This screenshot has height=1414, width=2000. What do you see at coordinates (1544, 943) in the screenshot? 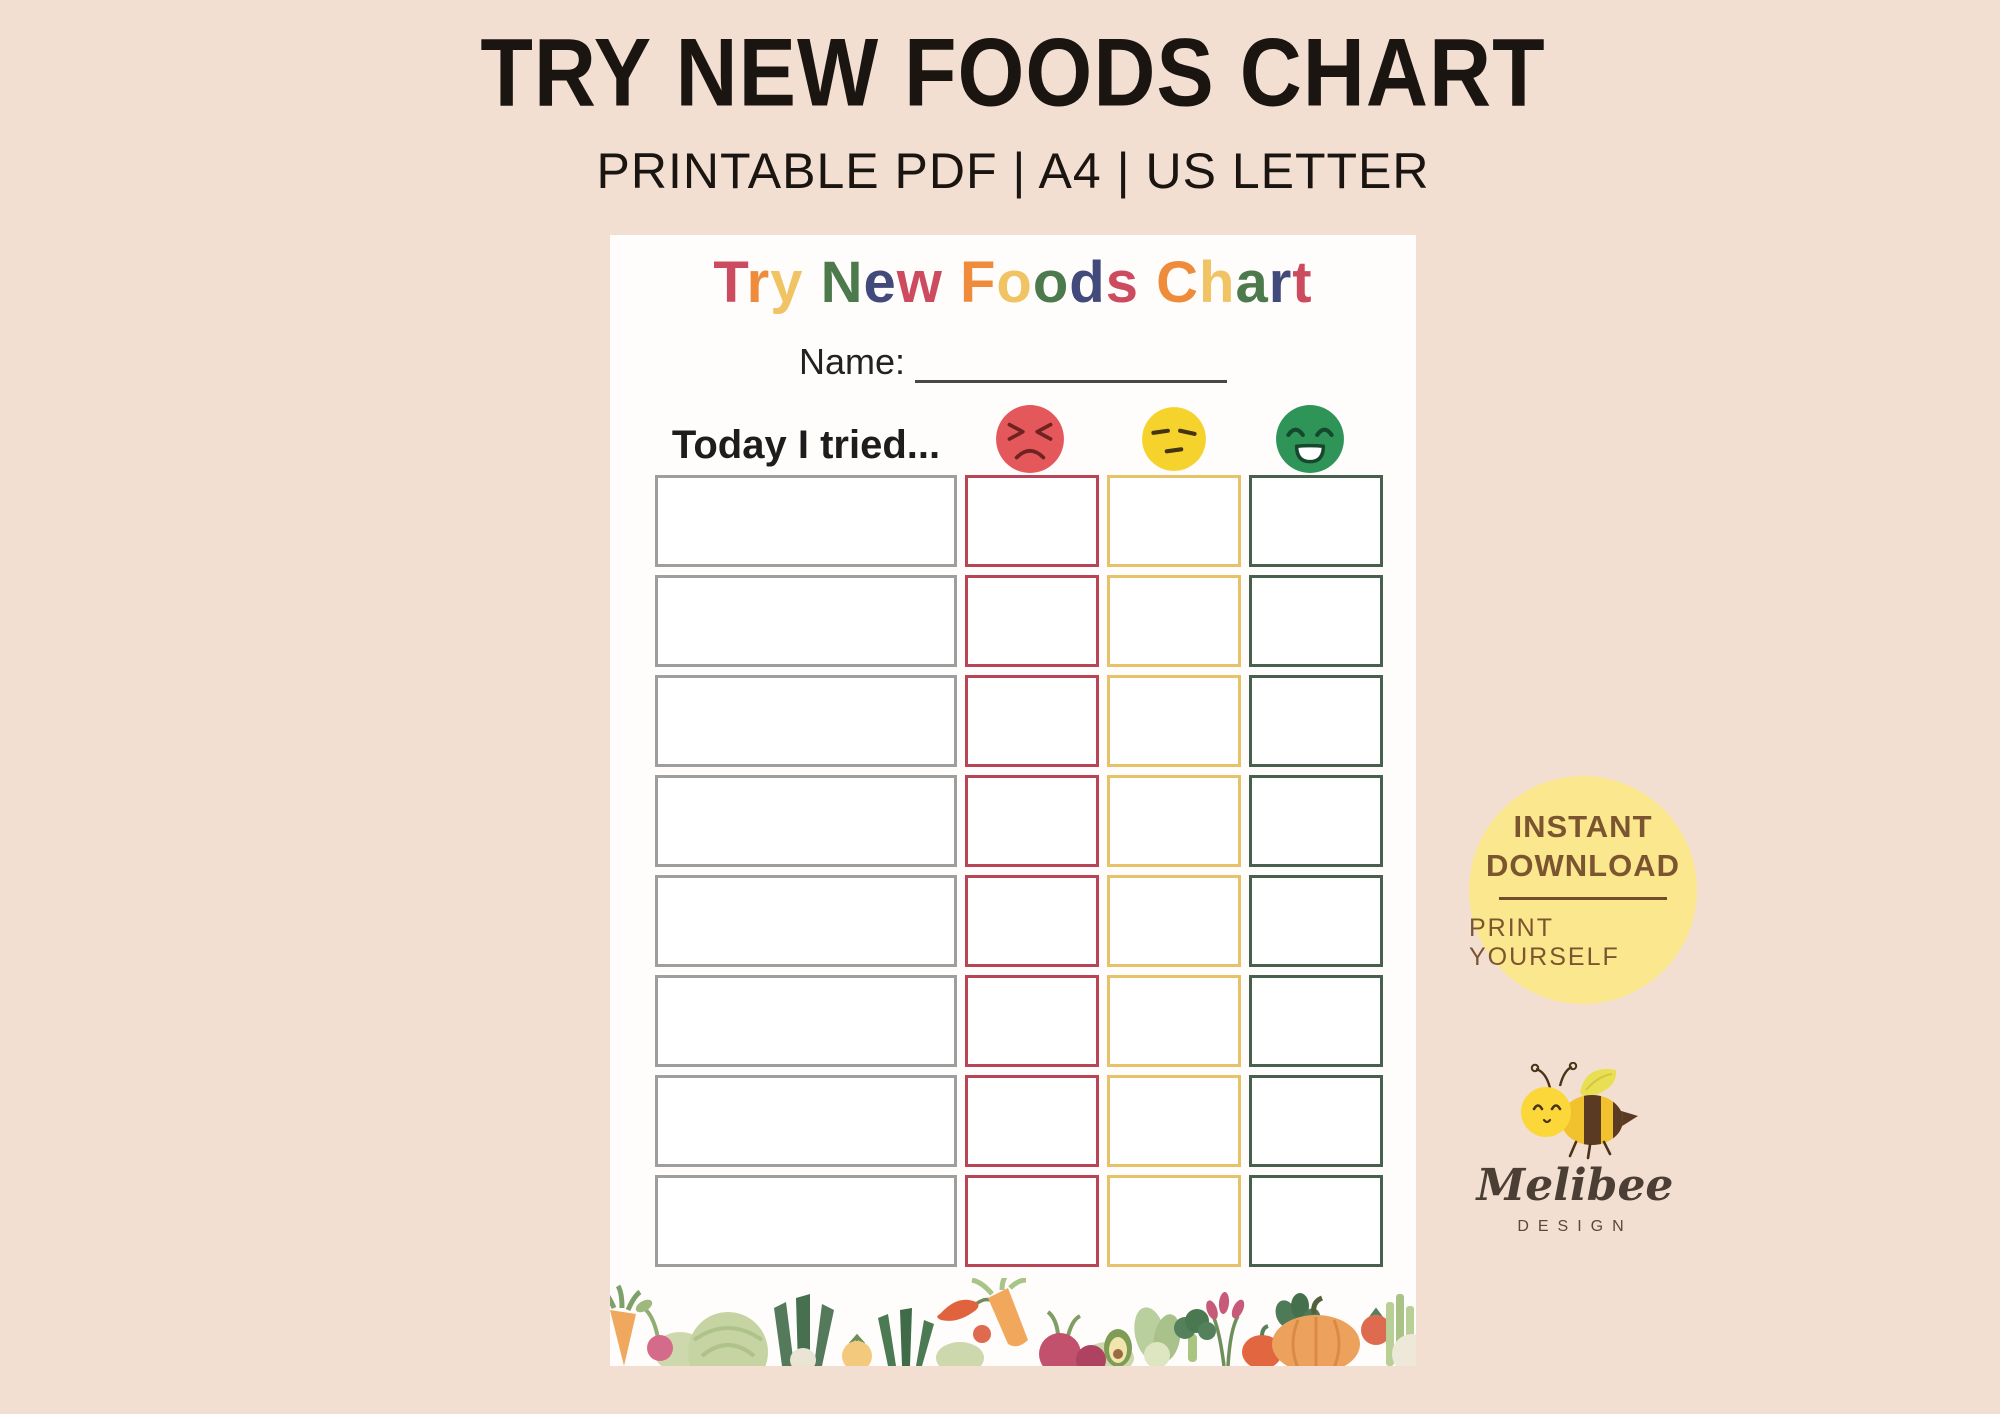
I see `badge-line-3: PRINT YOURSELF` at bounding box center [1544, 943].